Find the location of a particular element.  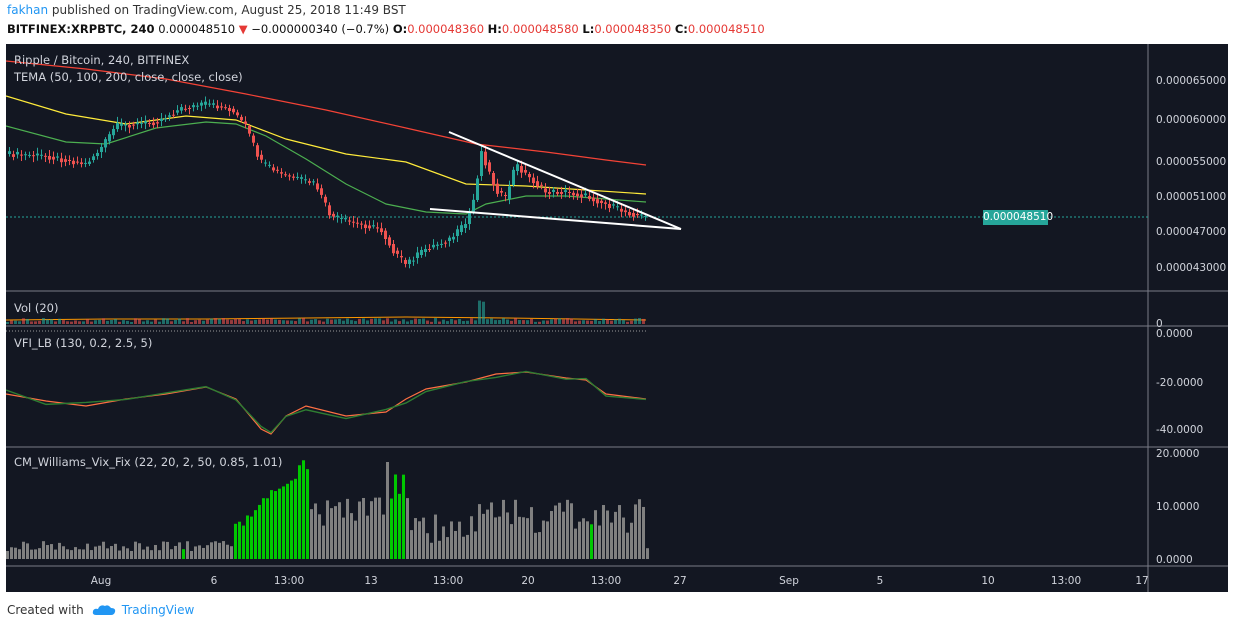

tradingview-link: TradingView is located at coordinates (143, 610).